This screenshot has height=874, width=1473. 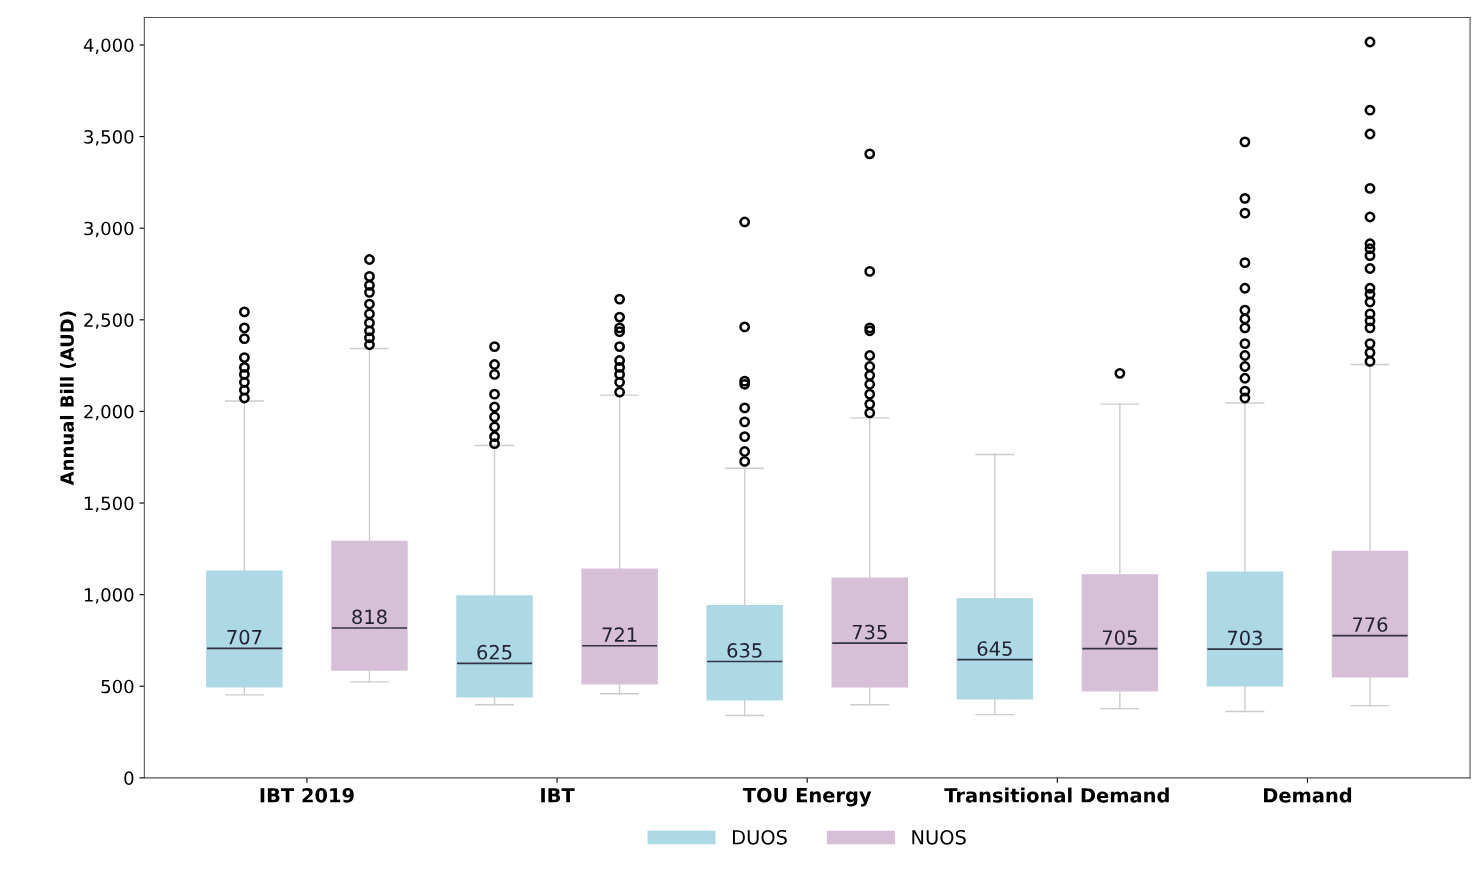 I want to click on x-tick-label: IBT 2019, so click(x=307, y=795).